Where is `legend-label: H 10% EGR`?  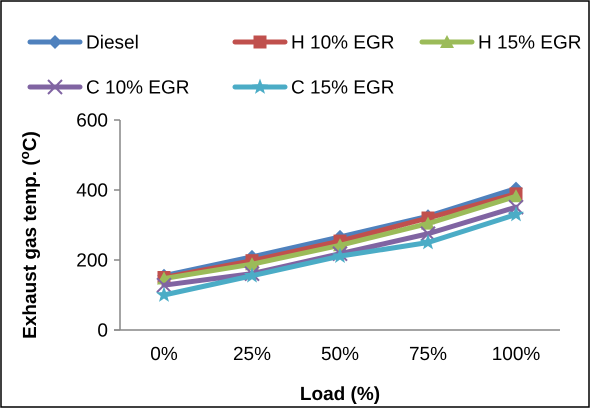 legend-label: H 10% EGR is located at coordinates (342, 43).